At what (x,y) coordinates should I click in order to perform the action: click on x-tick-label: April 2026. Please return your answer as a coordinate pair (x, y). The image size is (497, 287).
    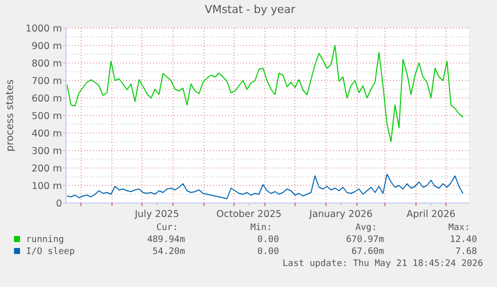
    Looking at the image, I should click on (431, 214).